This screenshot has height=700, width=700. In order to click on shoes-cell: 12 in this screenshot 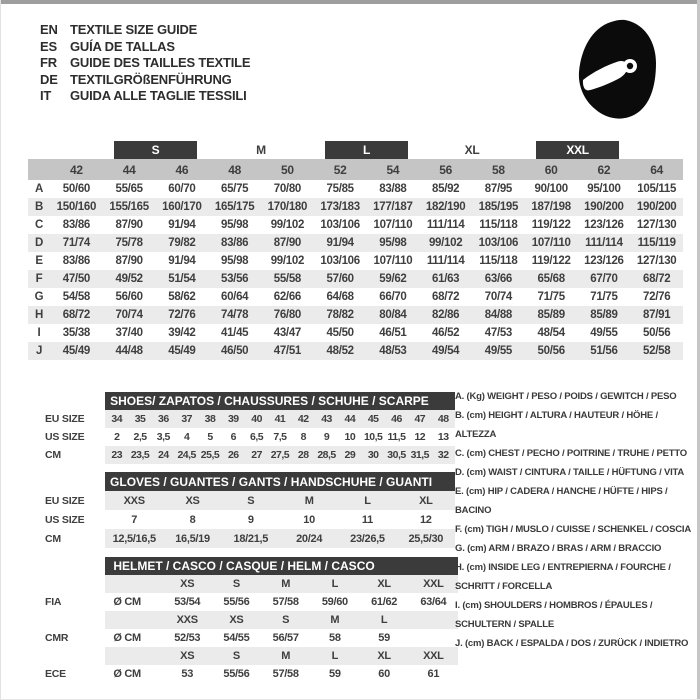, I will do `click(420, 437)`.